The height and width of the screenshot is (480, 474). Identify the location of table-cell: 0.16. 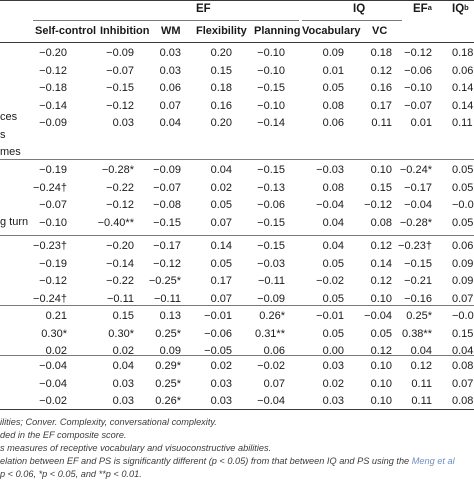
(381, 88).